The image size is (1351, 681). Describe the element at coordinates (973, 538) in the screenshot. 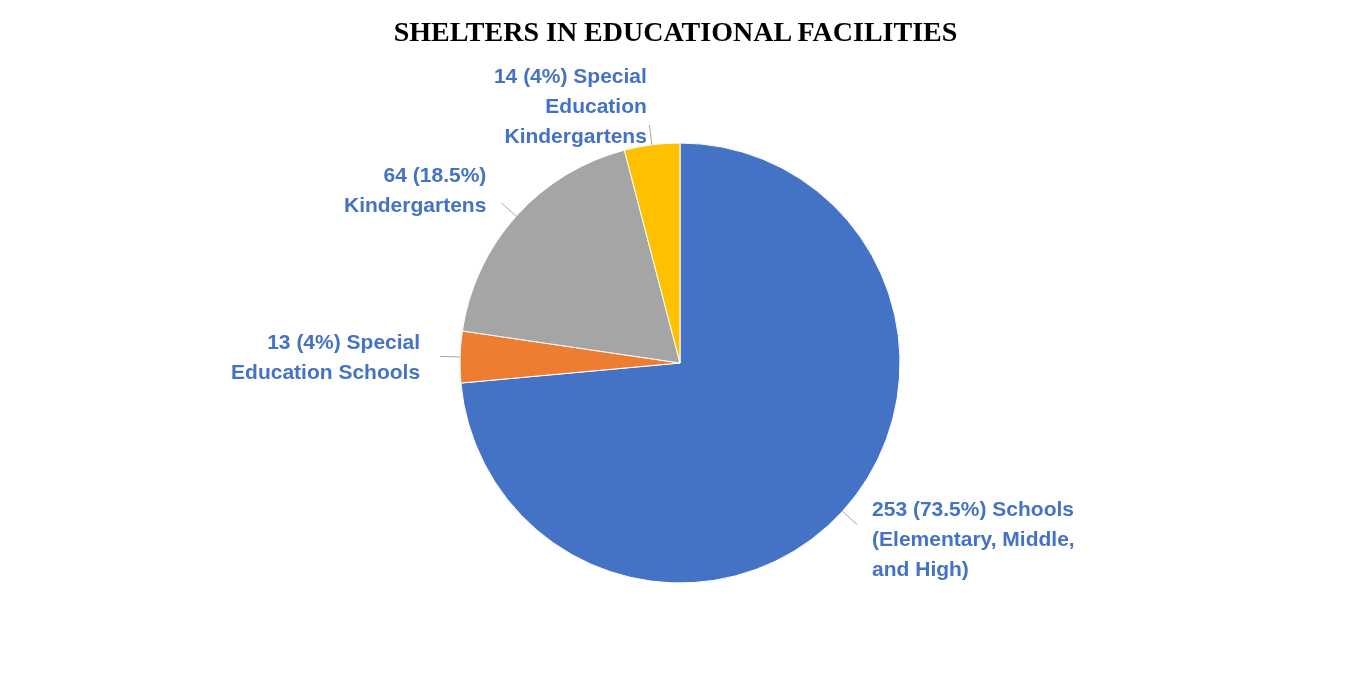

I see `slice-label: 253 (73.5%) Schools (Elementary, Middle, and High)` at that location.